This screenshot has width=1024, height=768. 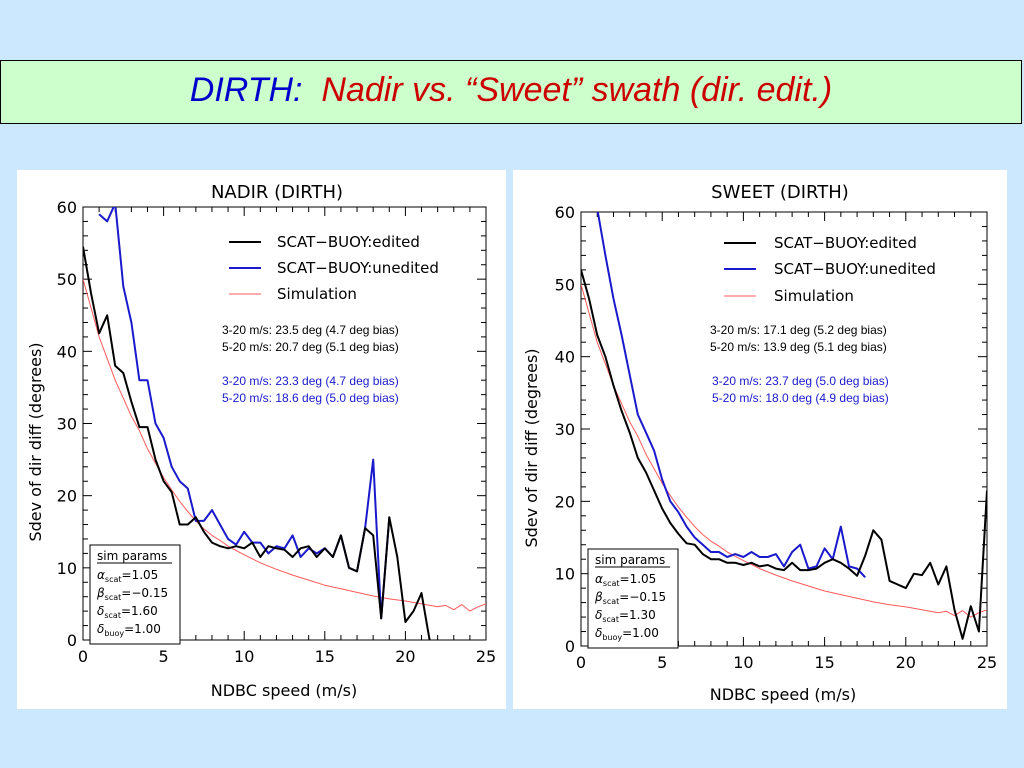 What do you see at coordinates (800, 398) in the screenshot?
I see `stats-unedited-line-2: 5-20 m/s: 18.0 deg (4.9 deg bias)` at bounding box center [800, 398].